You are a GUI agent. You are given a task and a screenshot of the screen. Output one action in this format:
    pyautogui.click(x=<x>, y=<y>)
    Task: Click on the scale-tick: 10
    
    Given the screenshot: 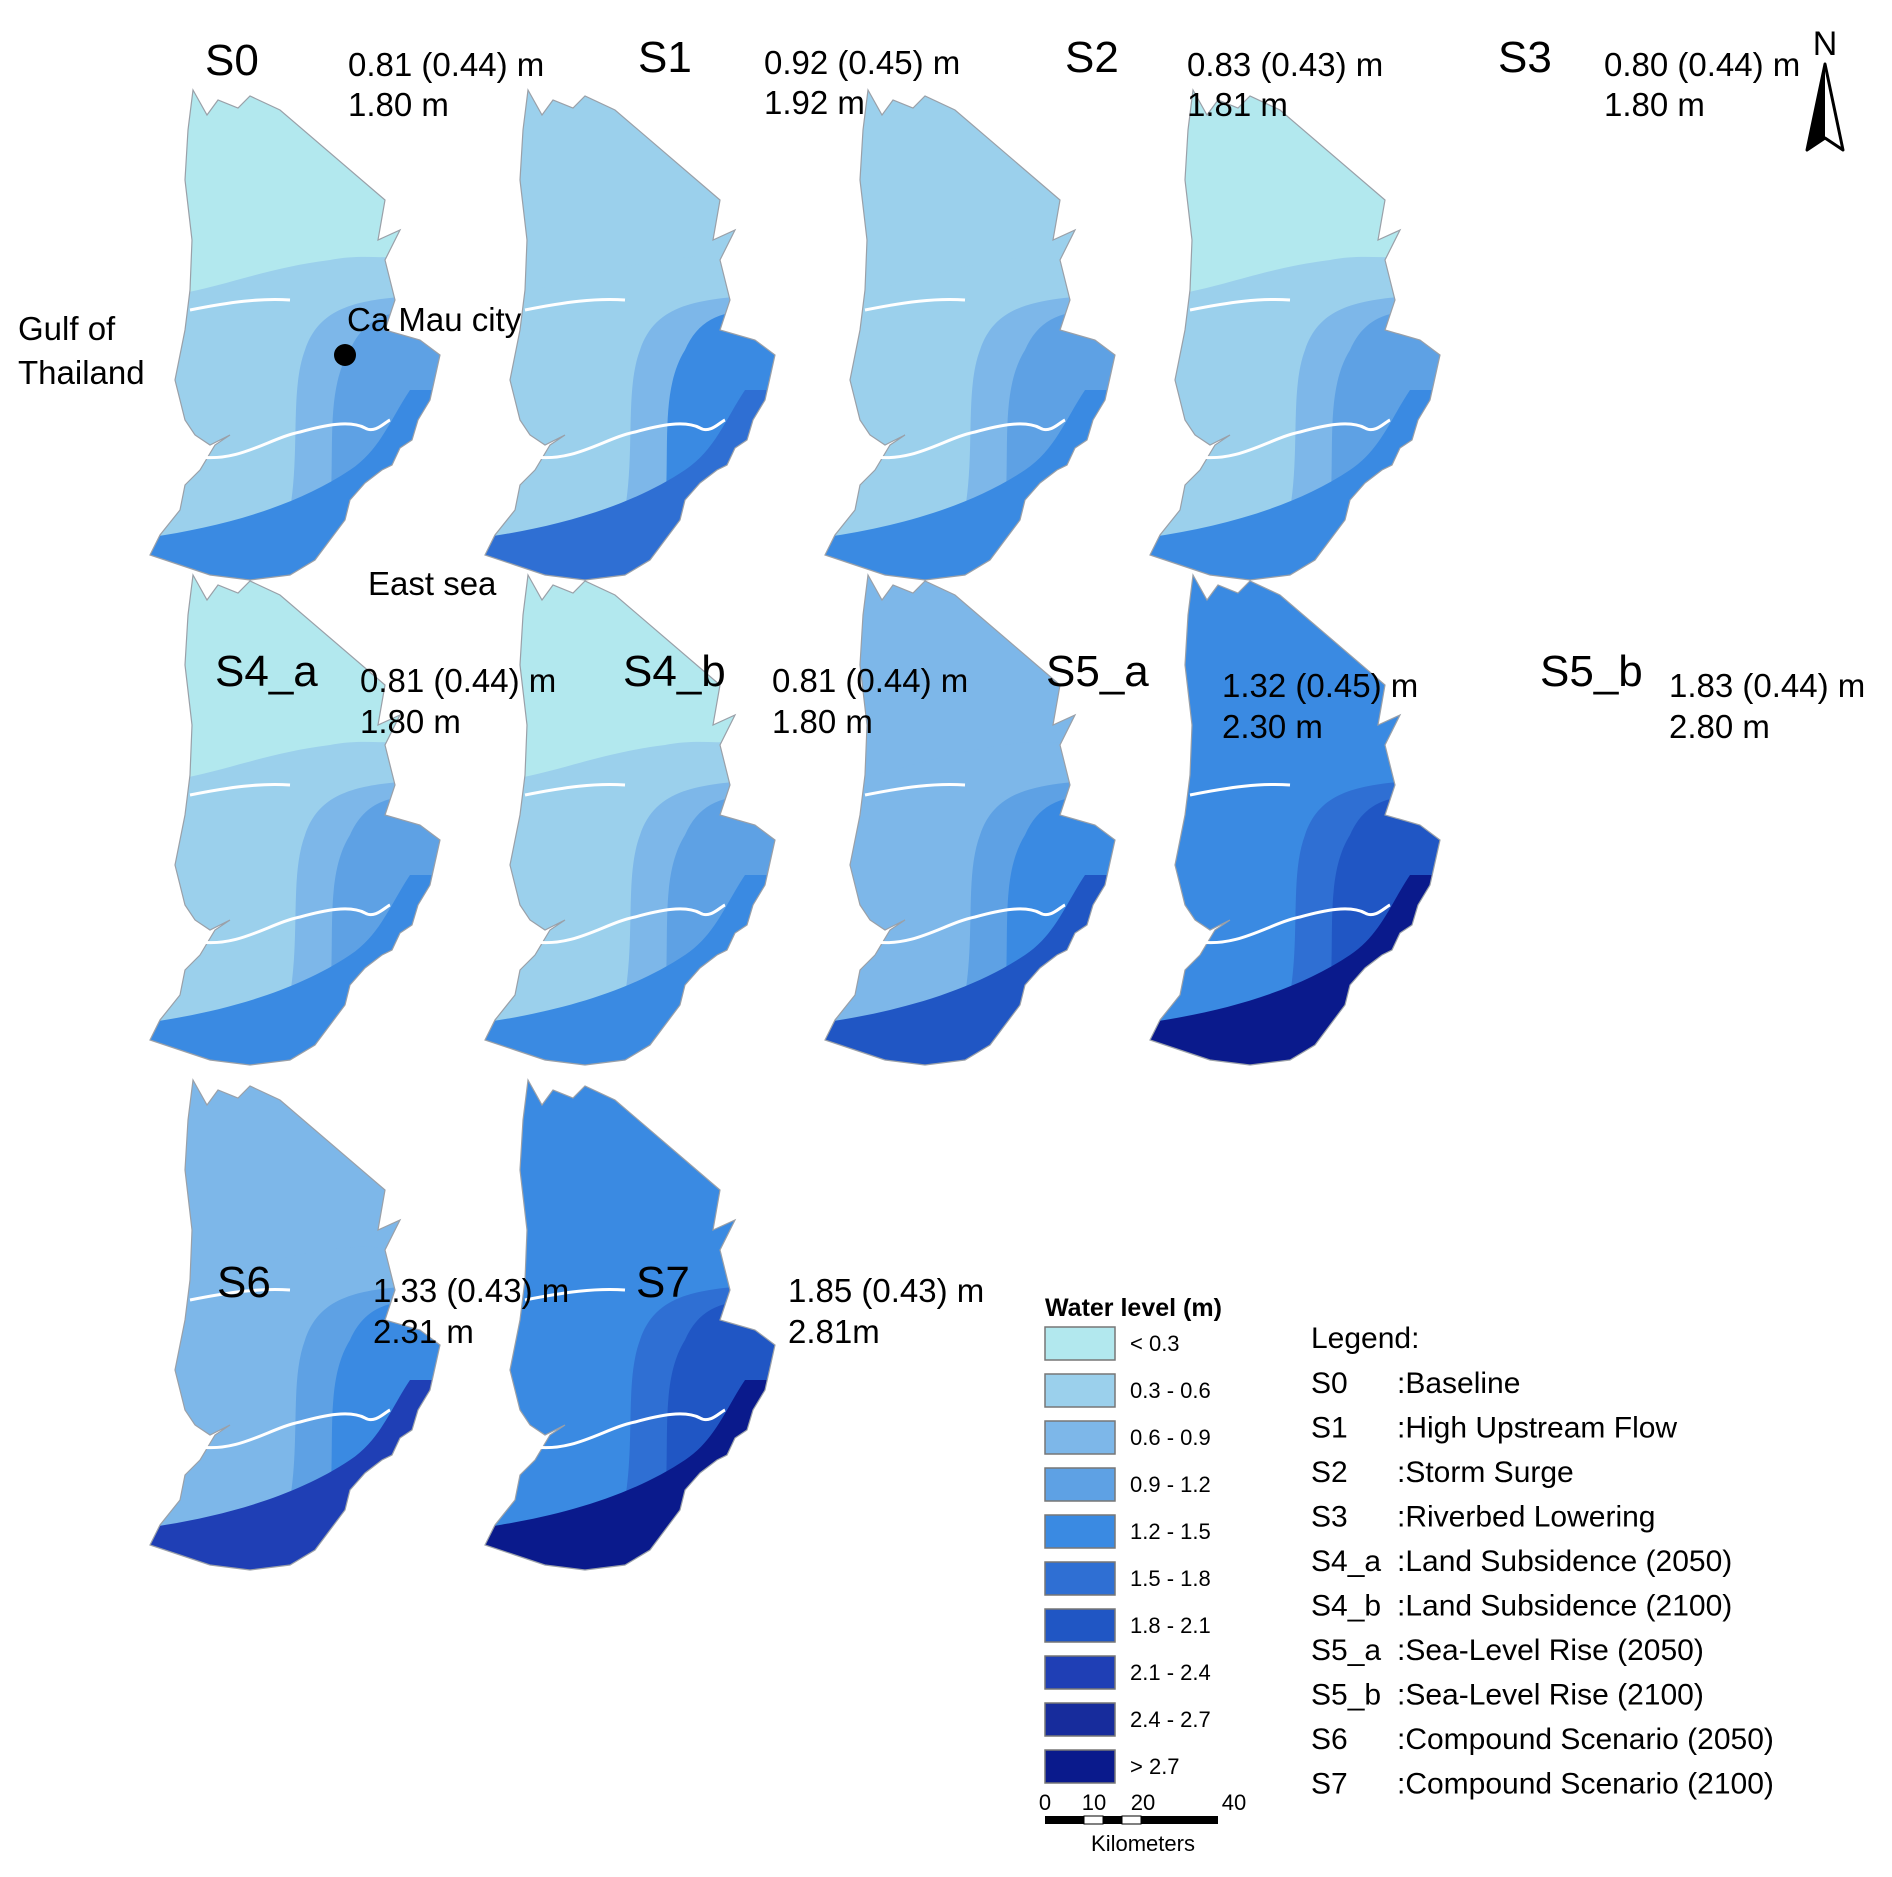 What is the action you would take?
    pyautogui.click(x=1094, y=1802)
    